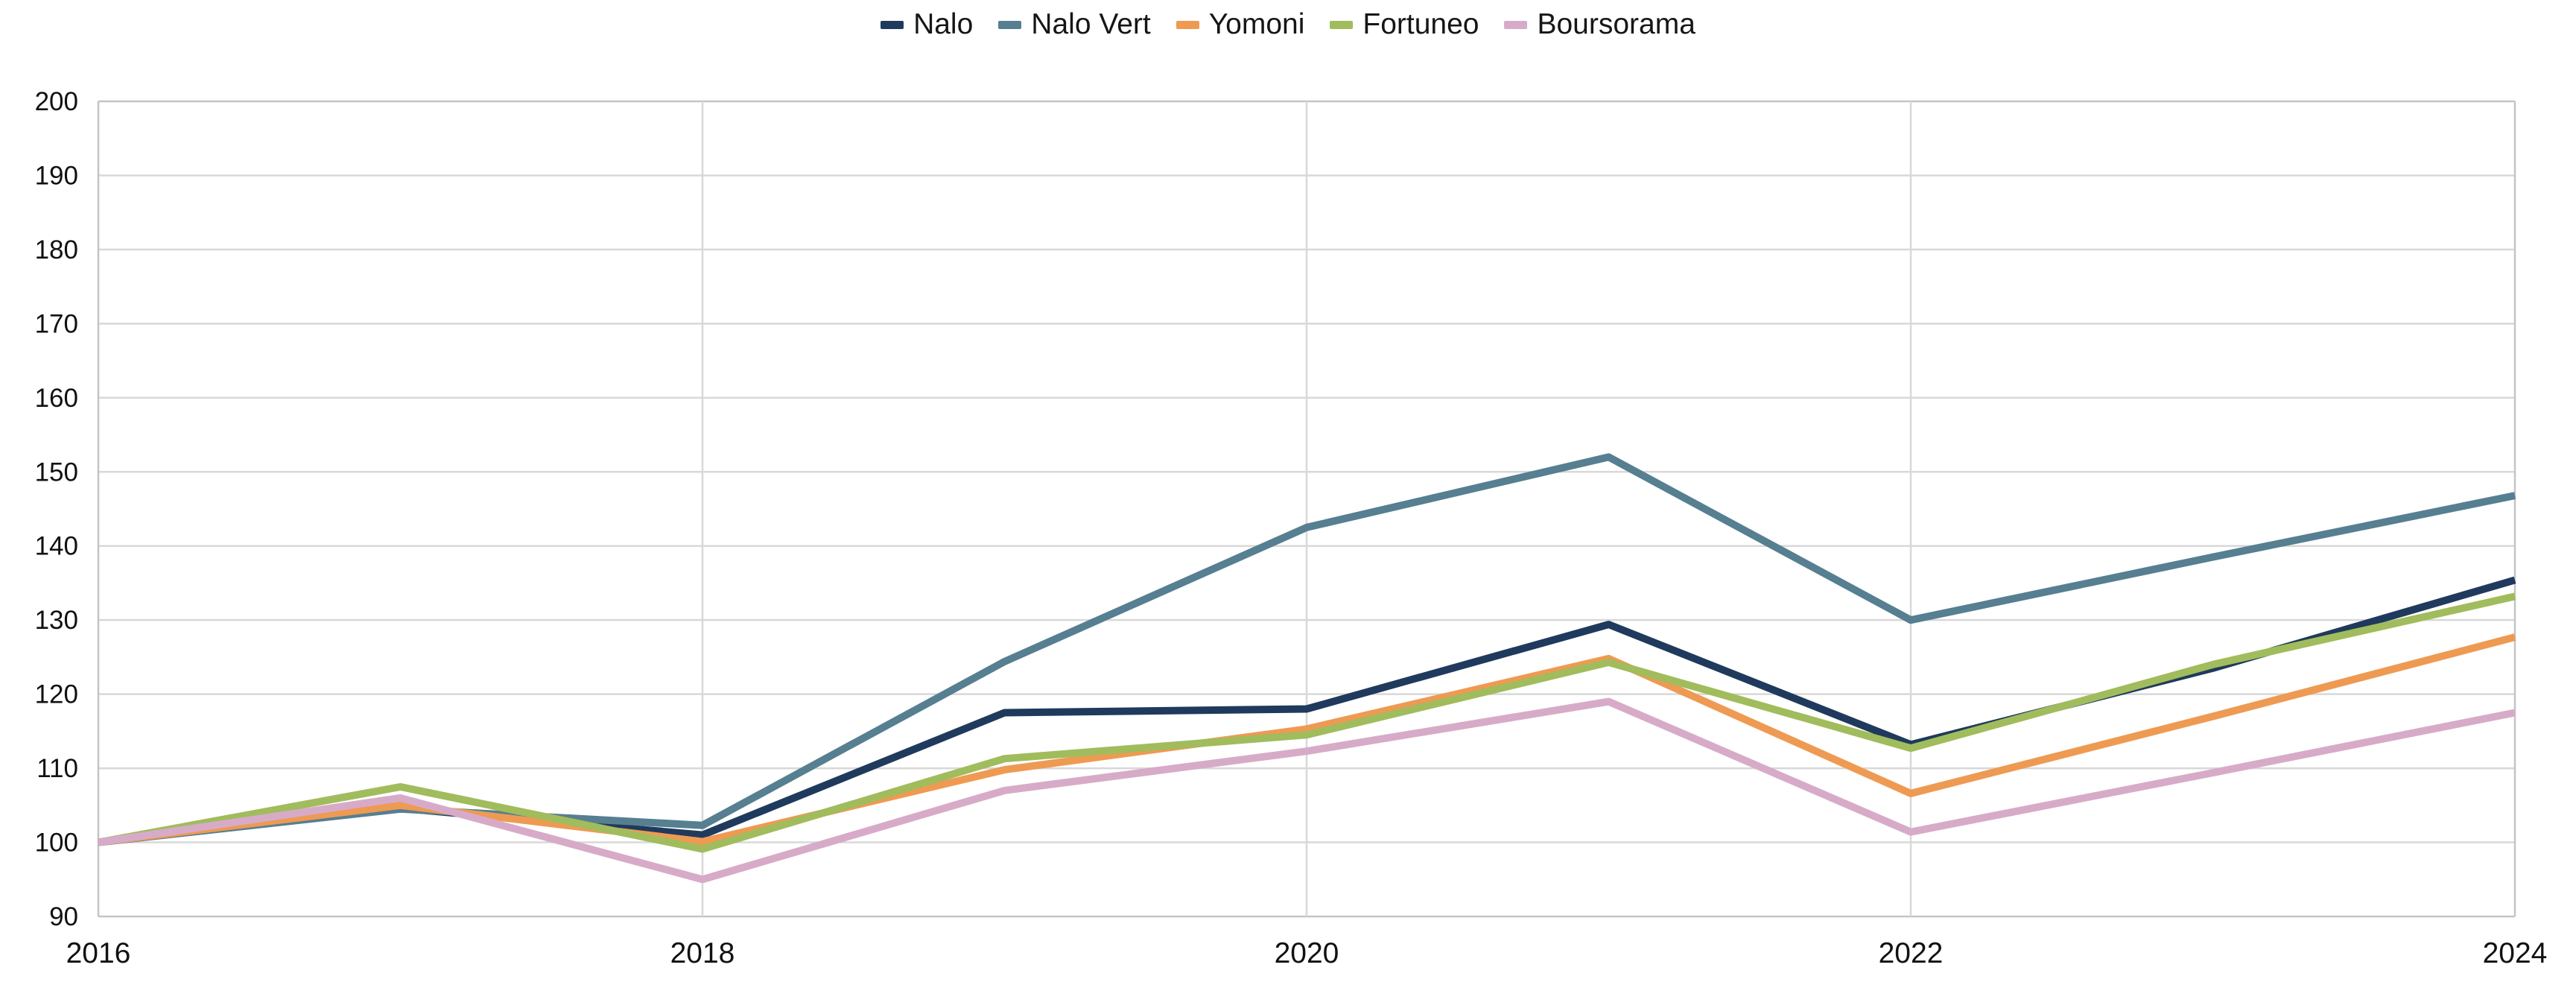 The image size is (2576, 988). I want to click on legend-label: Fortuneo, so click(1420, 24).